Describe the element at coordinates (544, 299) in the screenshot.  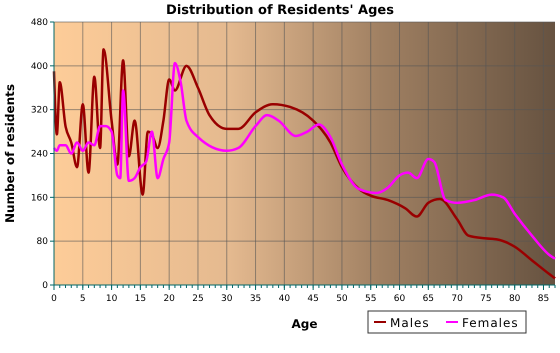
I see `x-tick-label: 85` at that location.